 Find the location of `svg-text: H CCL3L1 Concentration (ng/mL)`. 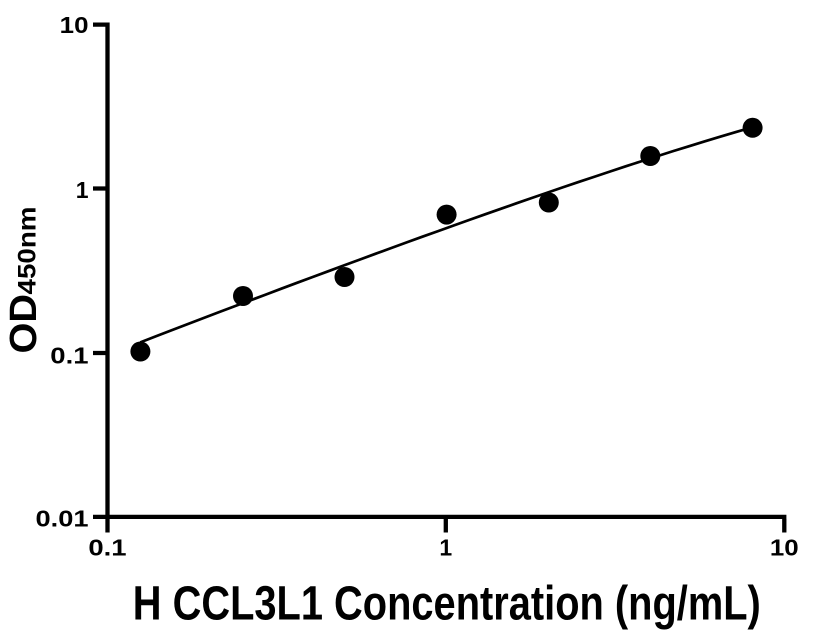

svg-text: H CCL3L1 Concentration (ng/mL) is located at coordinates (447, 604).